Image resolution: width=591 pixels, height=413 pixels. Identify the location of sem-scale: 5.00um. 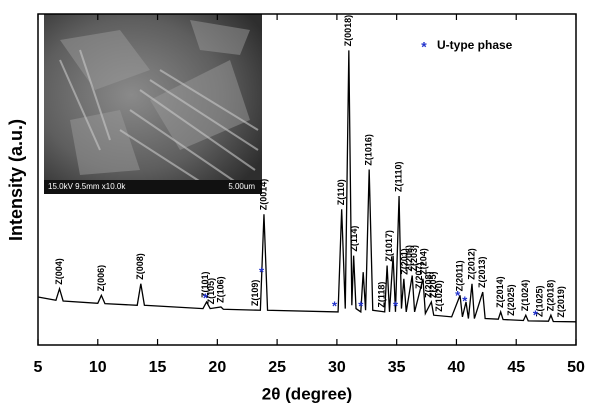
(241, 186).